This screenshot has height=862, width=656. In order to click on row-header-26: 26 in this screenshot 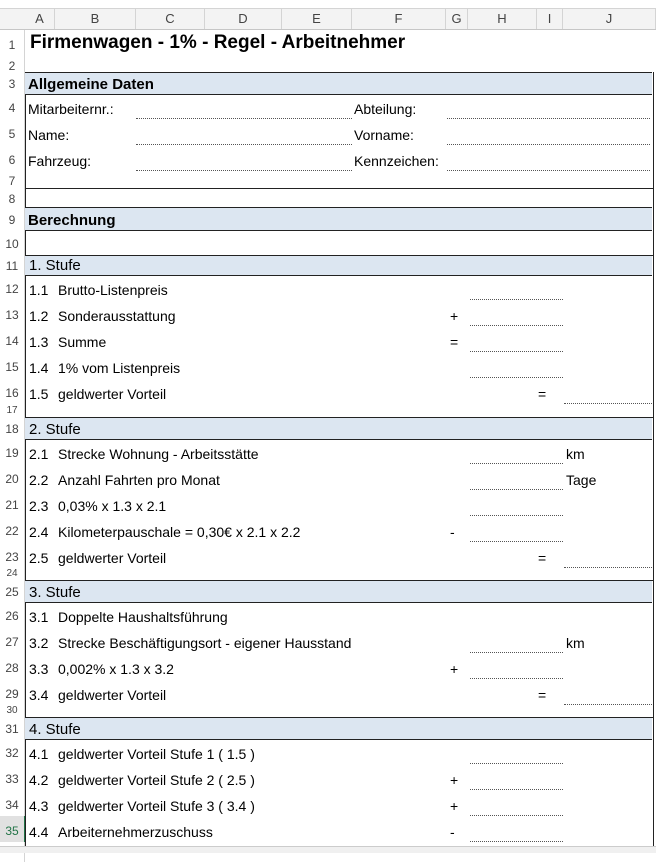, I will do `click(12, 614)`.